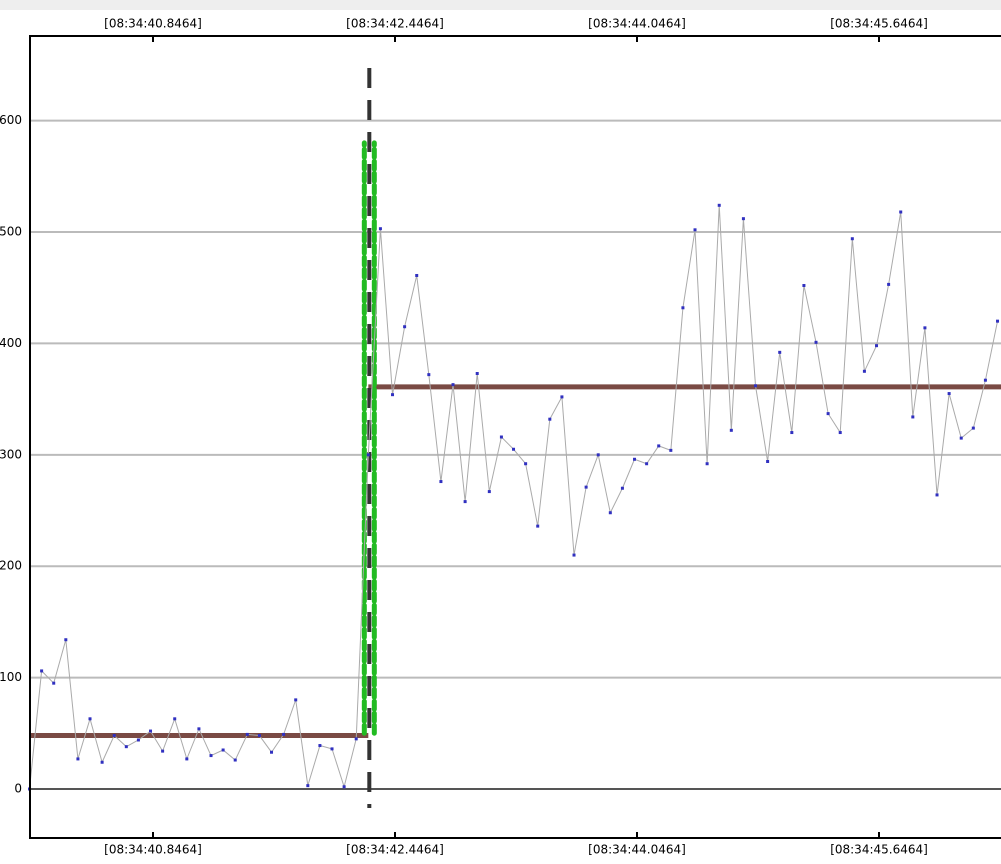 Image resolution: width=1001 pixels, height=864 pixels. Describe the element at coordinates (500, 5) in the screenshot. I see `top-strip` at that location.